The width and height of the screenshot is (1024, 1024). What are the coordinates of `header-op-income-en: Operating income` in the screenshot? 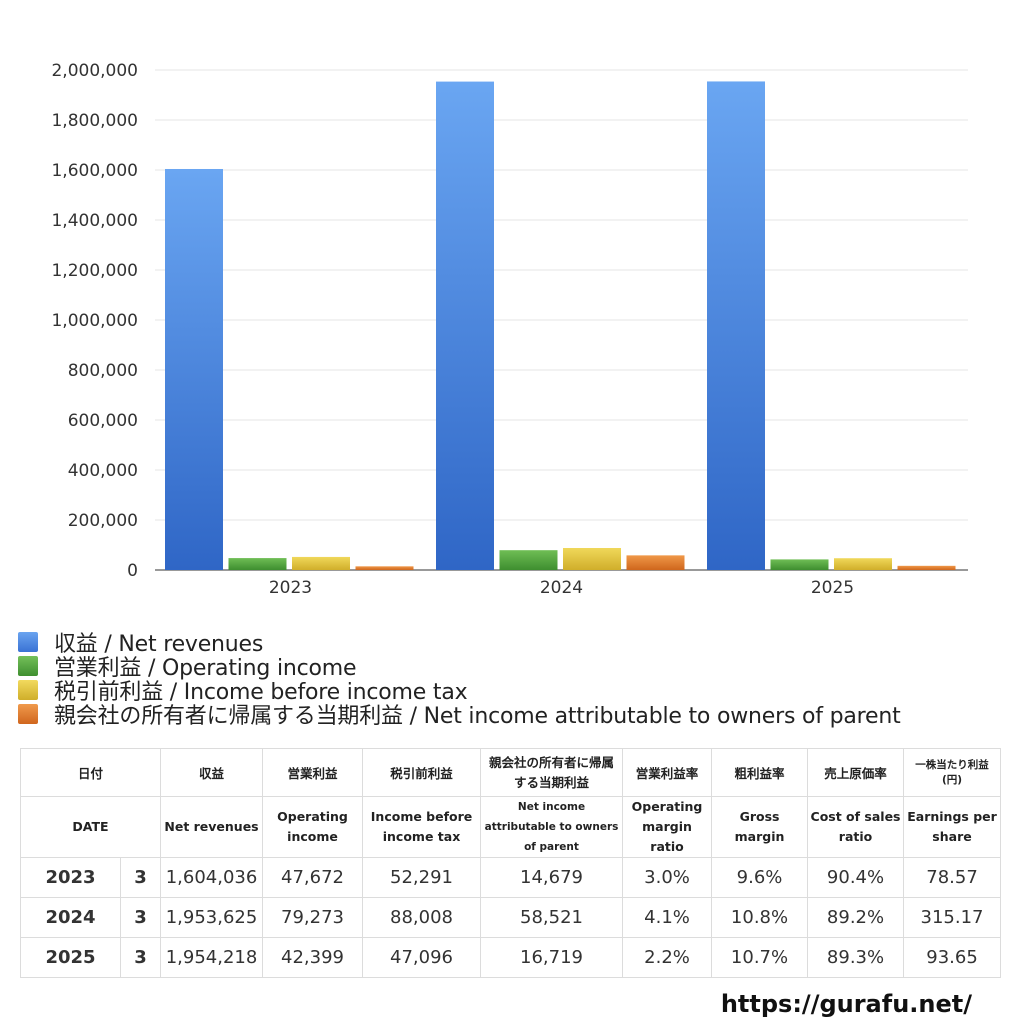 It's located at (313, 827).